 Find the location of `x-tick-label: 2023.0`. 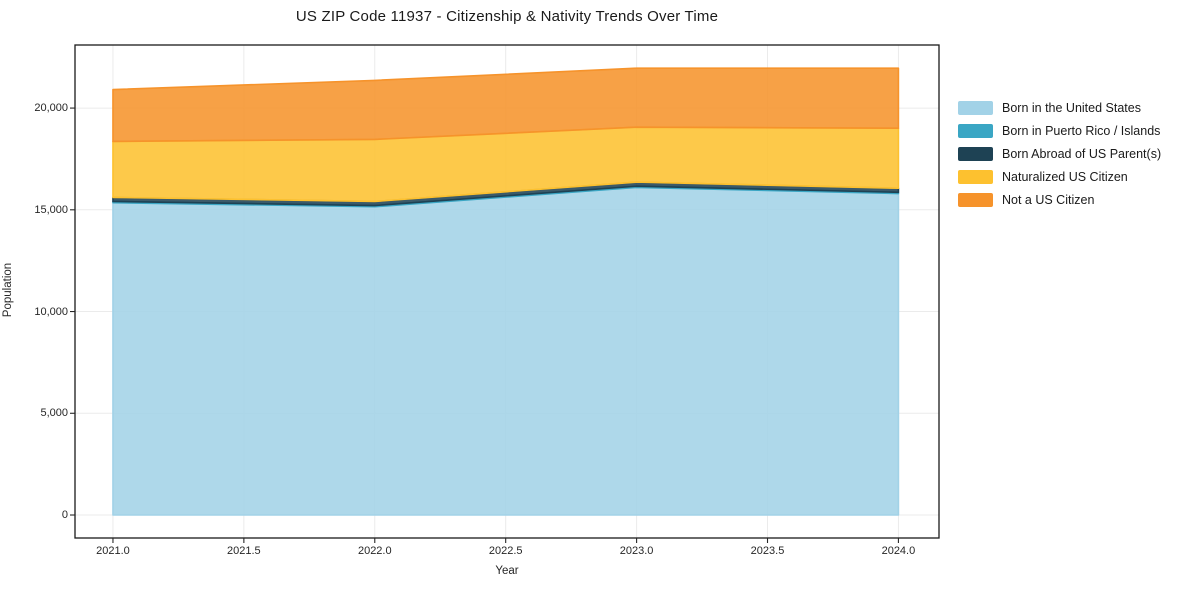

x-tick-label: 2023.0 is located at coordinates (636, 551).